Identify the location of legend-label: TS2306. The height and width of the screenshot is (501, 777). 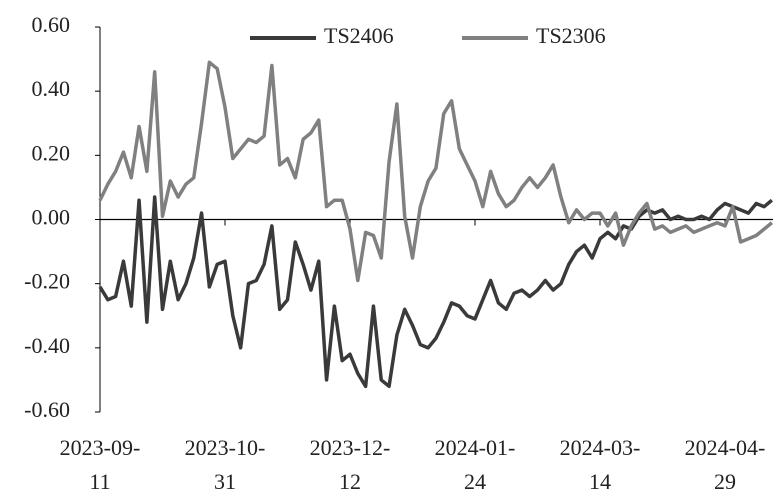
(571, 35).